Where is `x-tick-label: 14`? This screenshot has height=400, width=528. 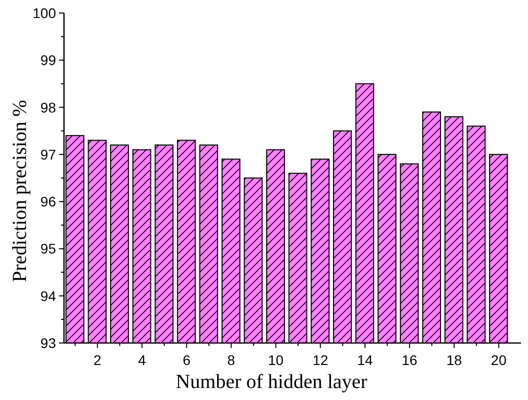
x-tick-label: 14 is located at coordinates (365, 360).